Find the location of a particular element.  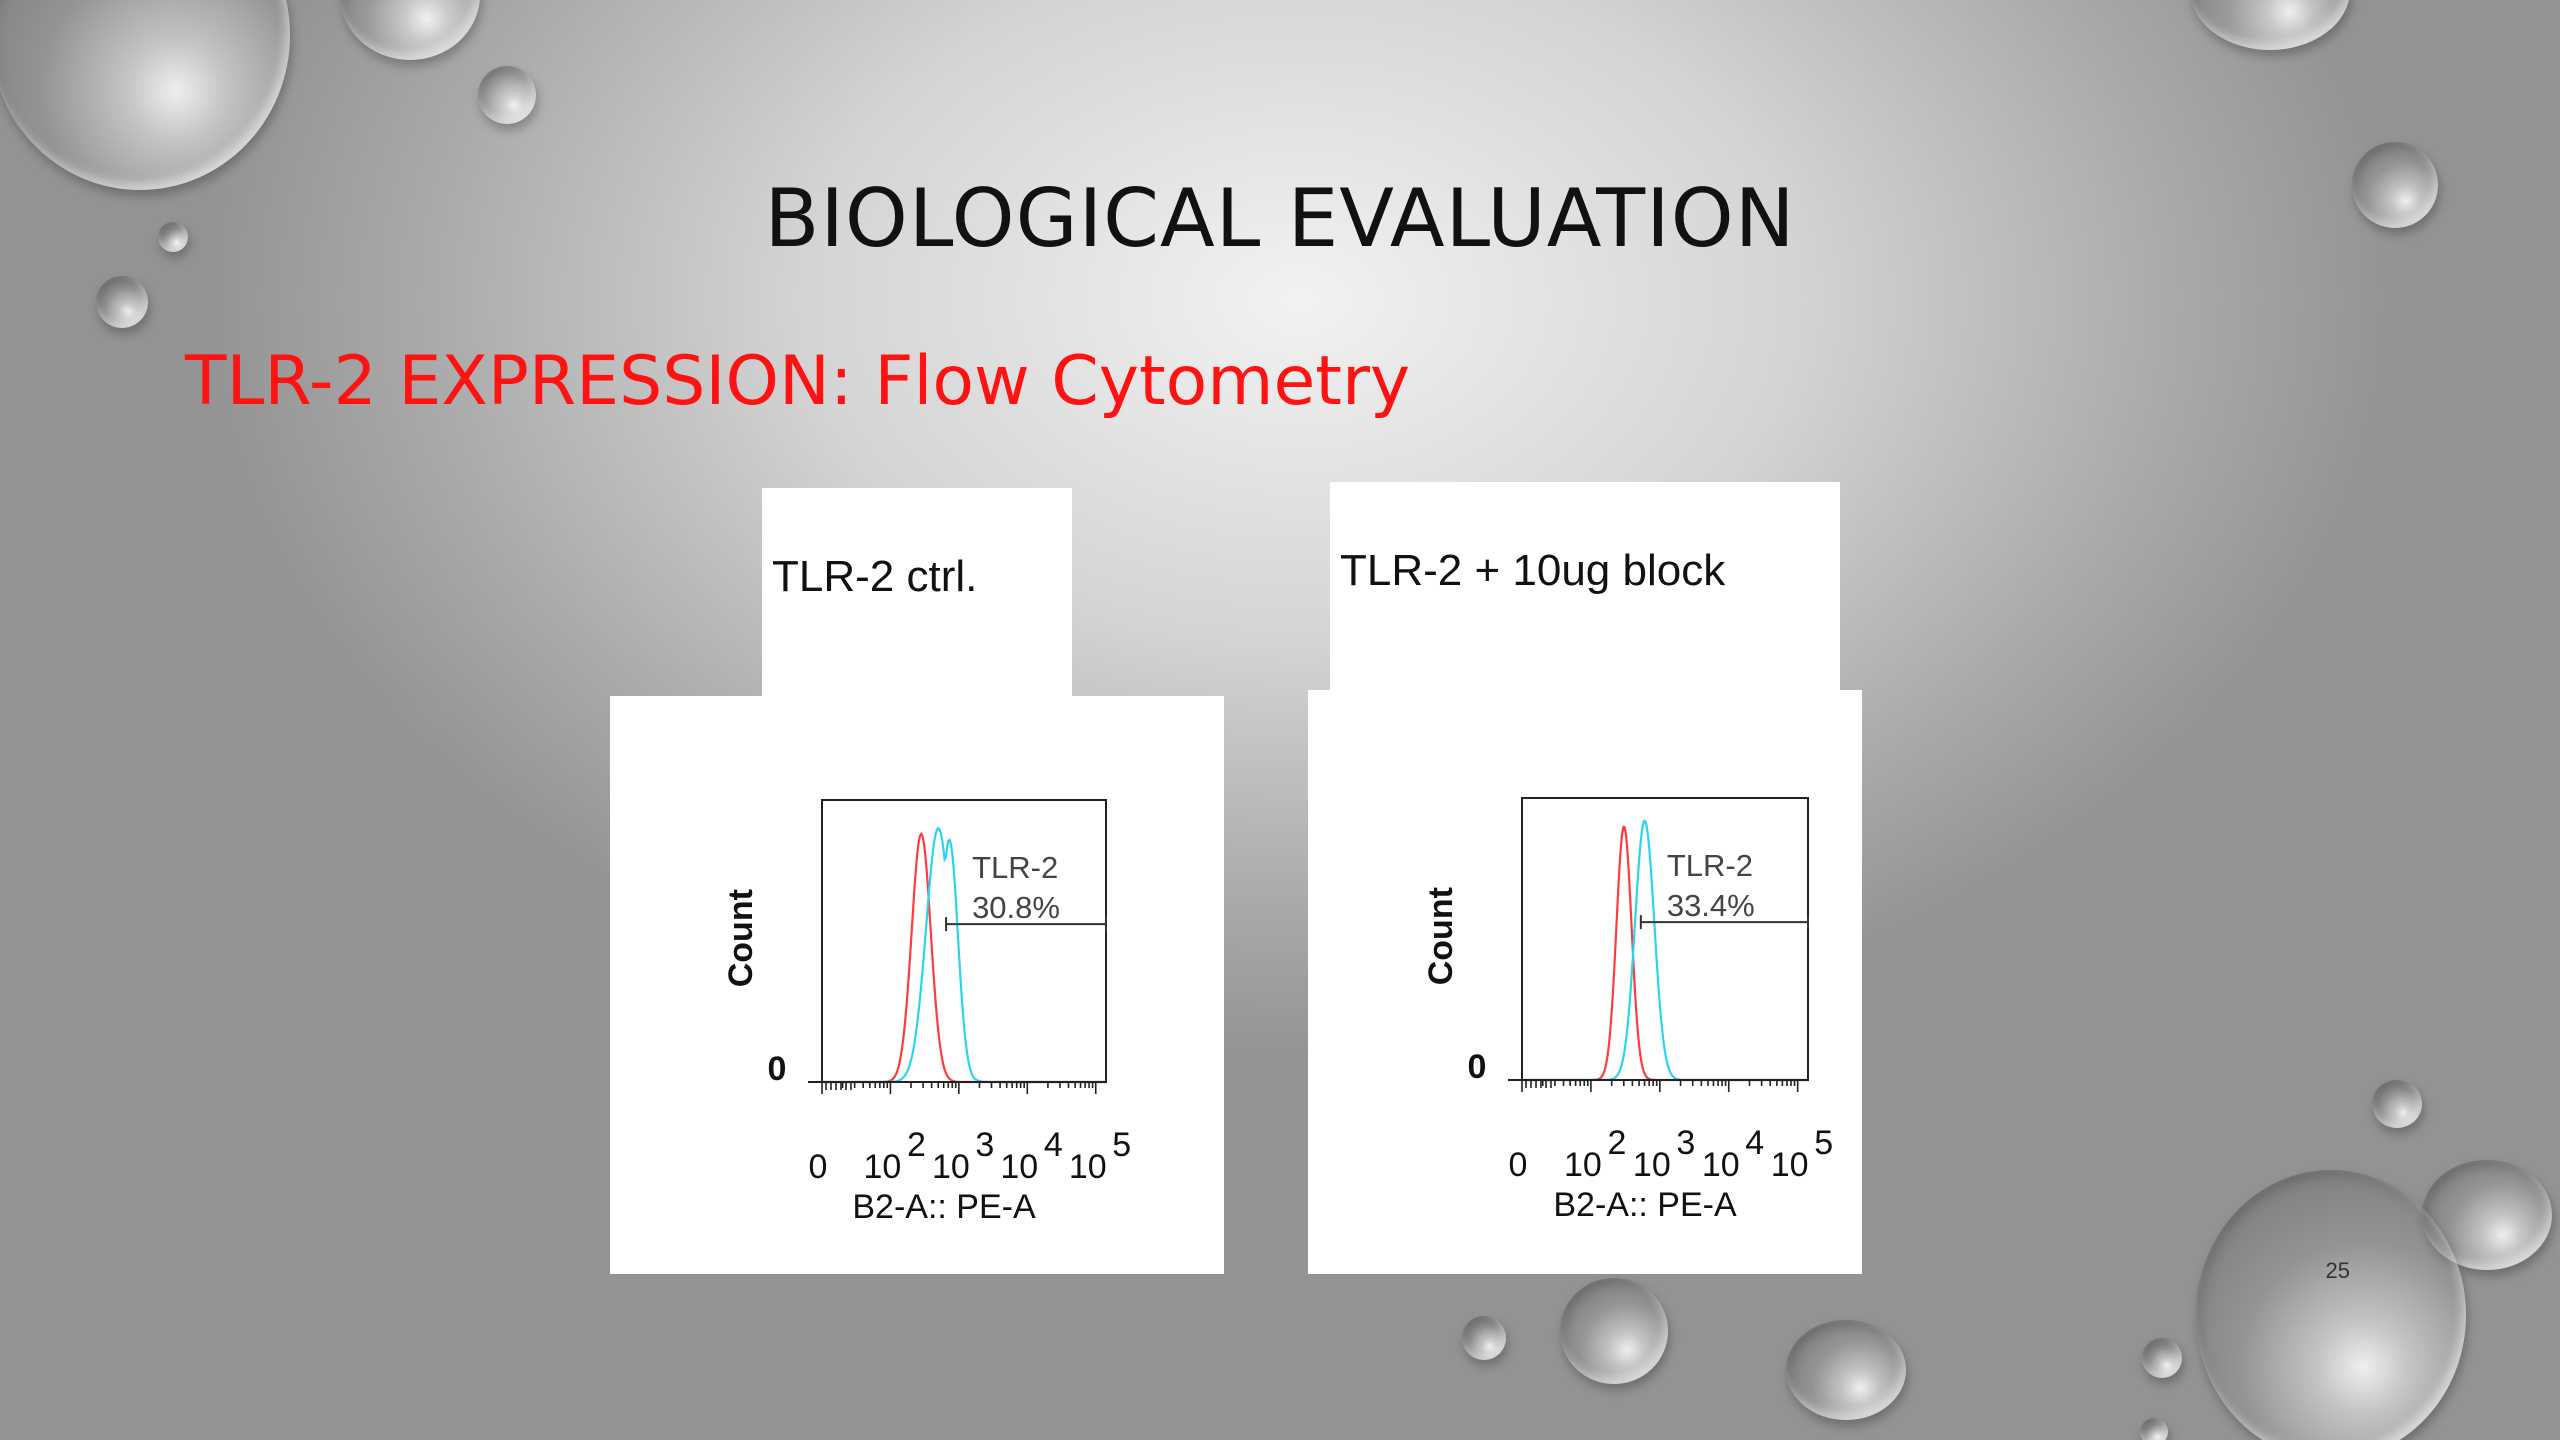

slide-title: BIOLOGICAL EVALUATION is located at coordinates (1280, 218).